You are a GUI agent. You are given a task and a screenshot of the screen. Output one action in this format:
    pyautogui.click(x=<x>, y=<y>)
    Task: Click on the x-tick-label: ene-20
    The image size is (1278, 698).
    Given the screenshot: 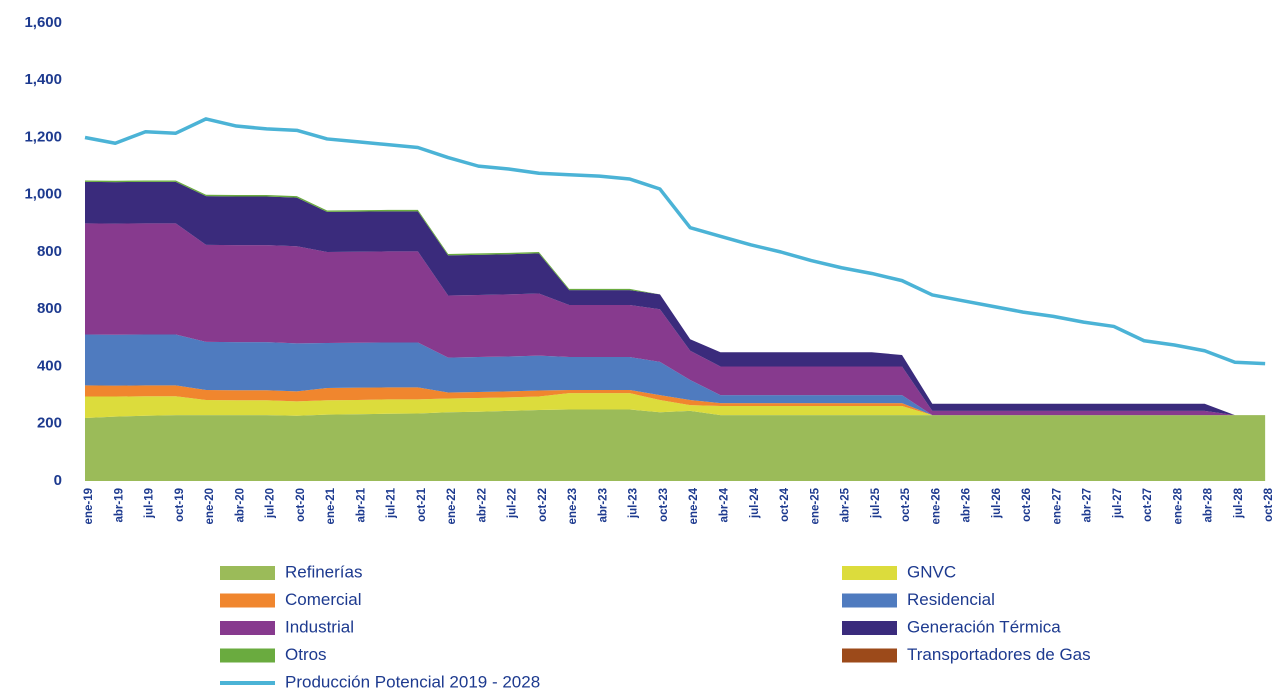 What is the action you would take?
    pyautogui.click(x=210, y=506)
    